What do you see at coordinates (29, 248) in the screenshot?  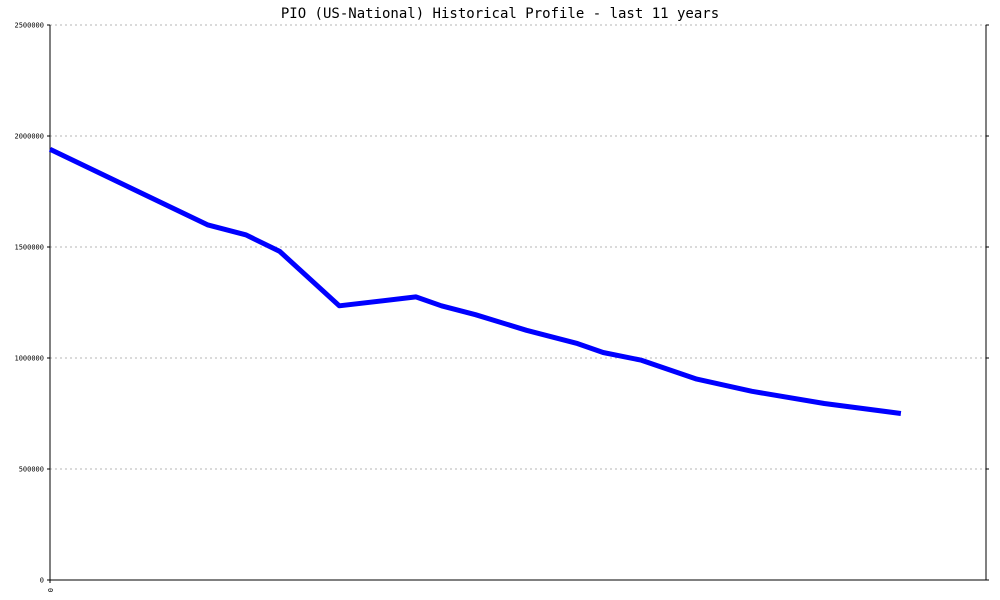 I see `y-tick-label: 1500000` at bounding box center [29, 248].